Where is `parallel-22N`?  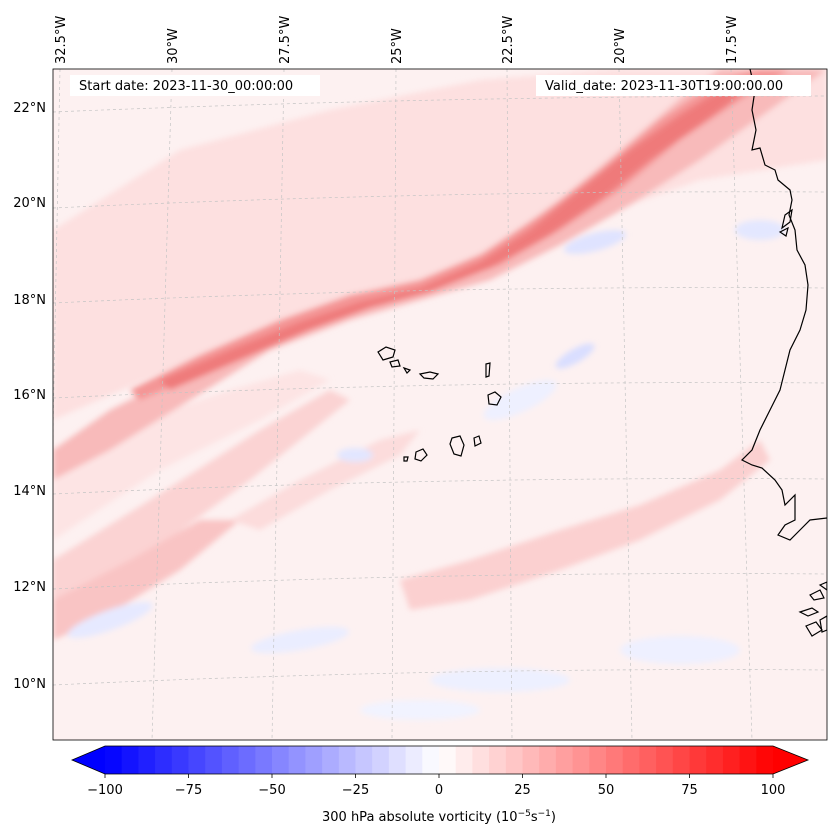 parallel-22N is located at coordinates (440, 104).